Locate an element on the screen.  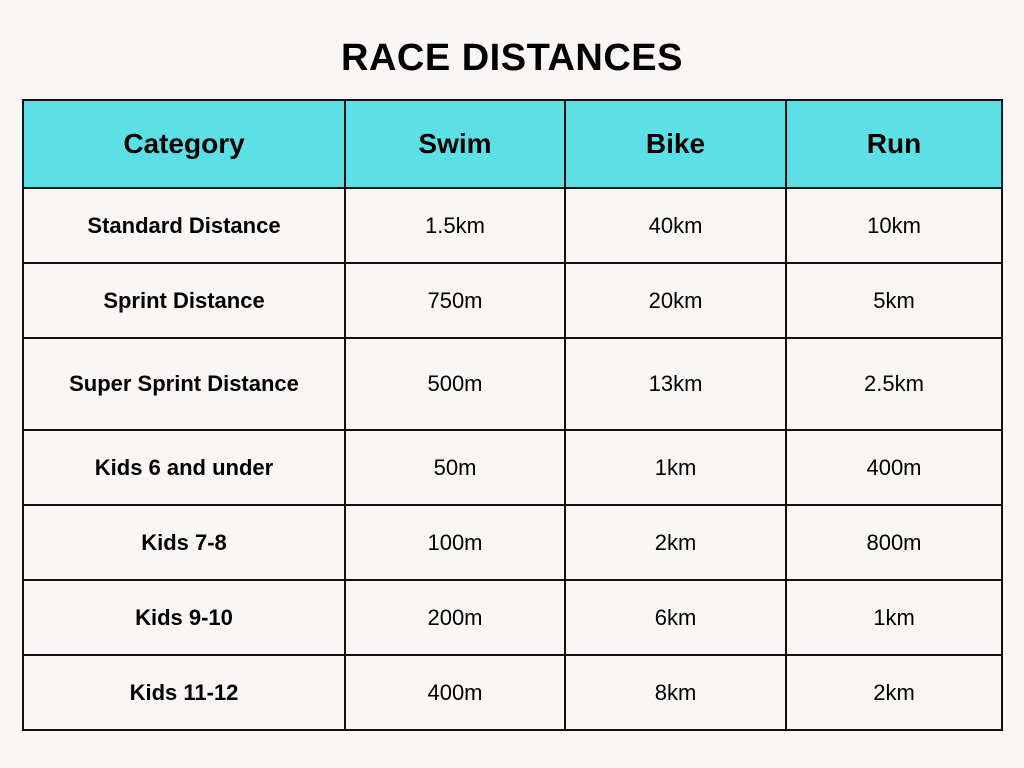
swim-cell: 50m is located at coordinates (455, 467).